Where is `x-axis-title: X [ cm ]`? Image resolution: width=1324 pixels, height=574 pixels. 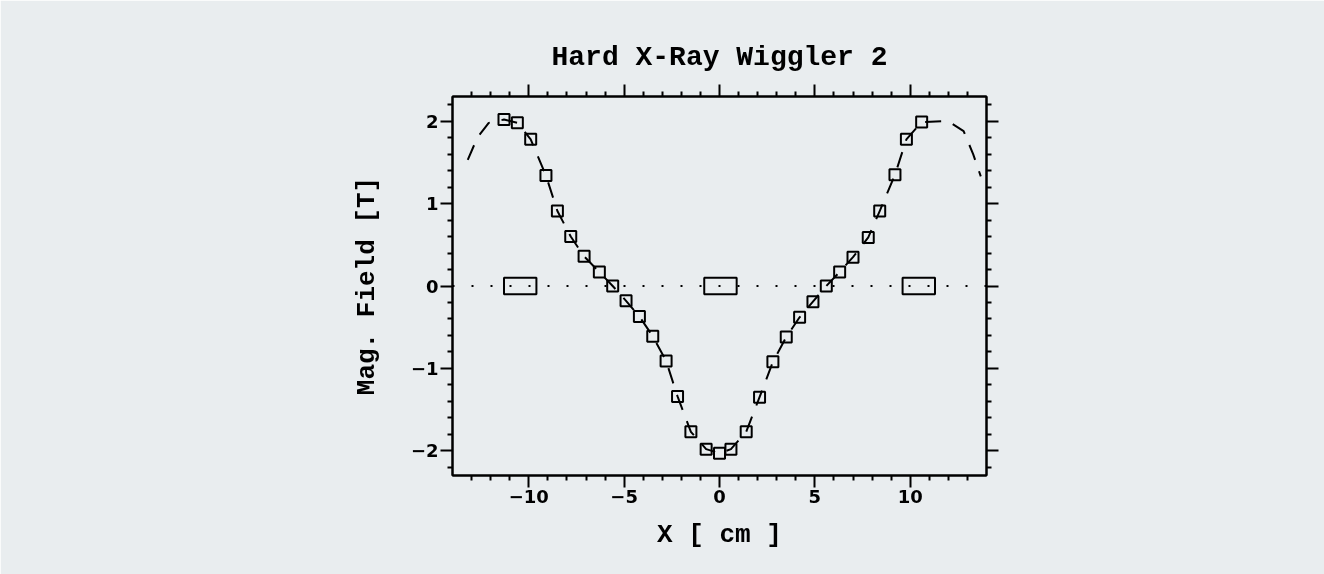
x-axis-title: X [ cm ] is located at coordinates (719, 534).